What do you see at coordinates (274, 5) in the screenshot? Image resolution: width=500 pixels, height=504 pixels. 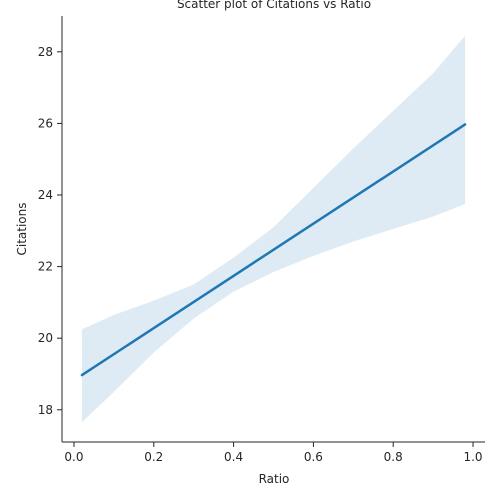 I see `chart-title: Scatter plot of Citations vs Ratio` at bounding box center [274, 5].